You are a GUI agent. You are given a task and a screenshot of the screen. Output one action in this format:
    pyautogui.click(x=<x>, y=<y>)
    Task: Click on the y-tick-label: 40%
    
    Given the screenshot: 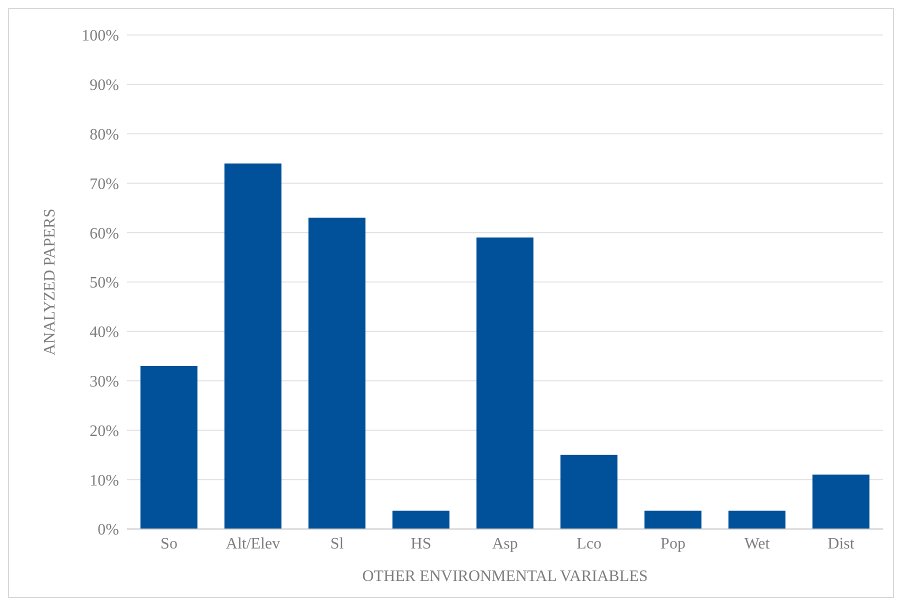 What is the action you would take?
    pyautogui.click(x=104, y=333)
    